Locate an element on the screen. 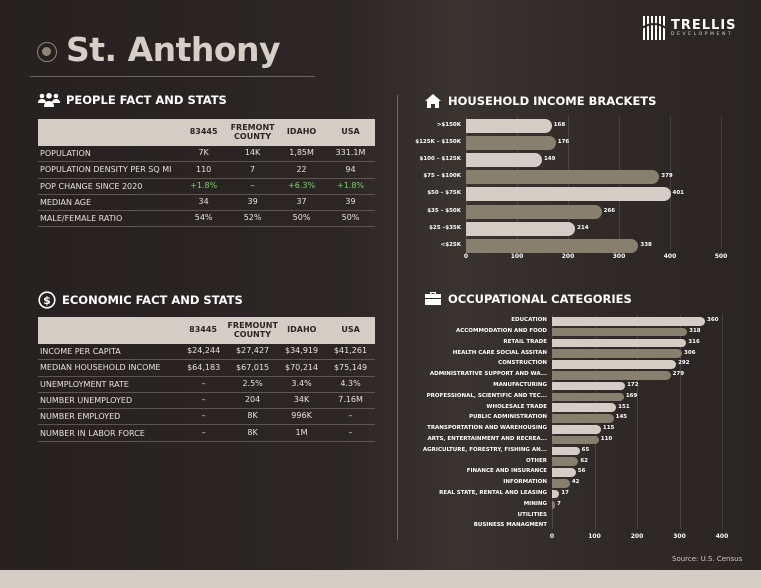  row-label: POP CHANGE SINCE 2020 is located at coordinates (91, 186).